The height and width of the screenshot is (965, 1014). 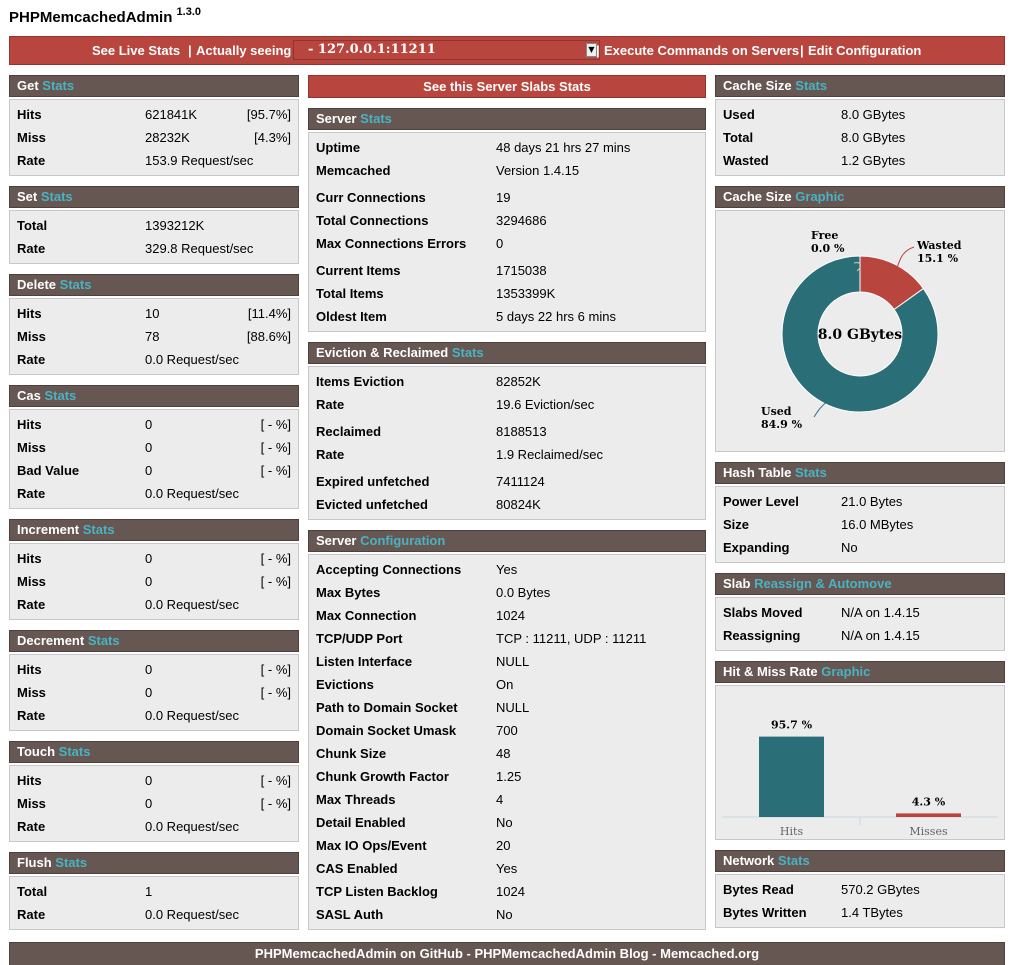 I want to click on stat-label: Total Connections, so click(x=372, y=220).